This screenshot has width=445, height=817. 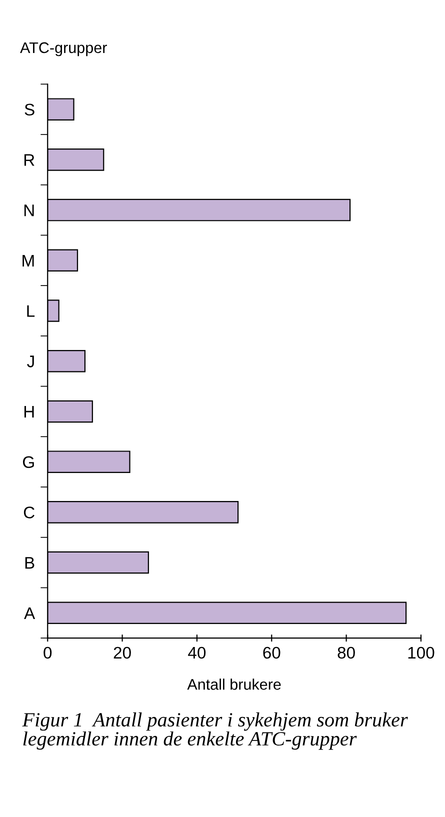 I want to click on y-tick-label: R, so click(x=29, y=160).